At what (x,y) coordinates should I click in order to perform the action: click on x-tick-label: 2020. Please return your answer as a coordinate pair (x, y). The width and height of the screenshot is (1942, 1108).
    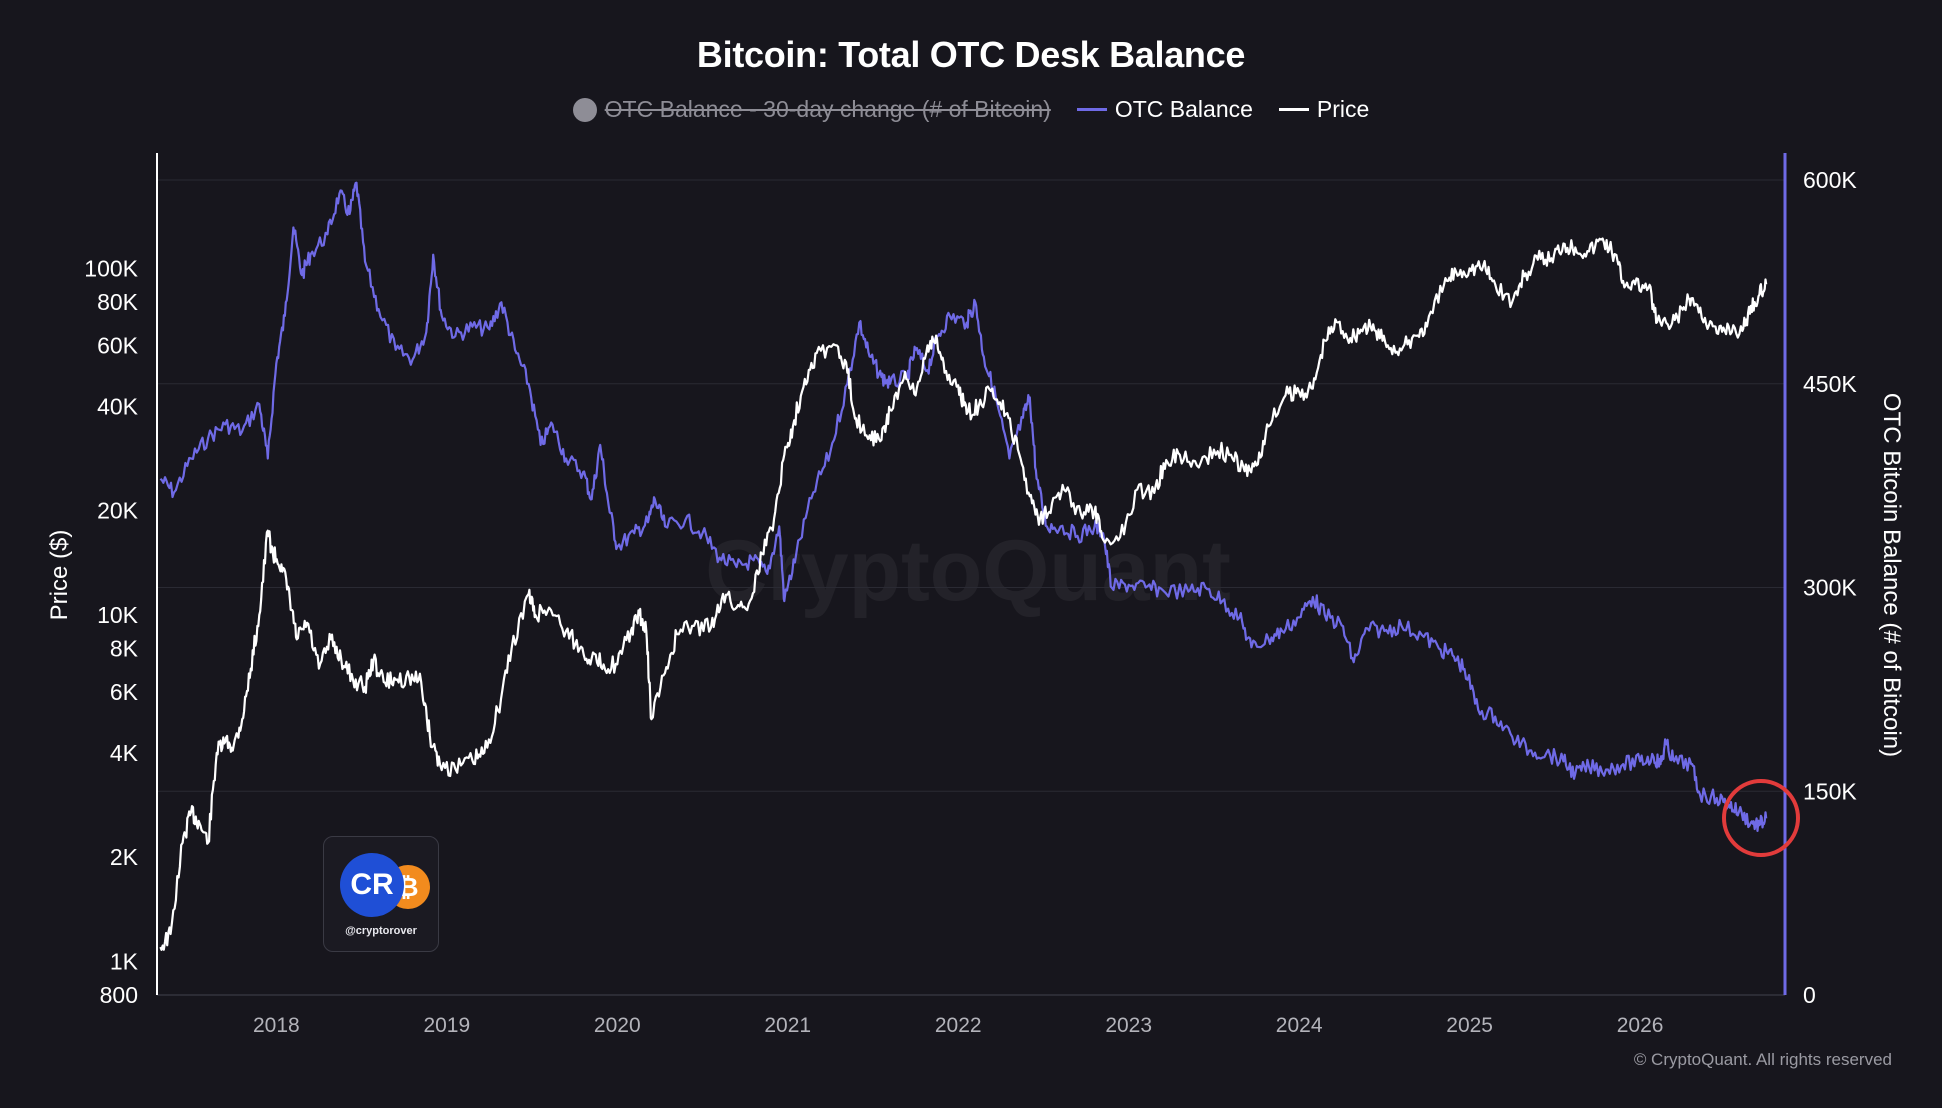
    Looking at the image, I should click on (617, 1025).